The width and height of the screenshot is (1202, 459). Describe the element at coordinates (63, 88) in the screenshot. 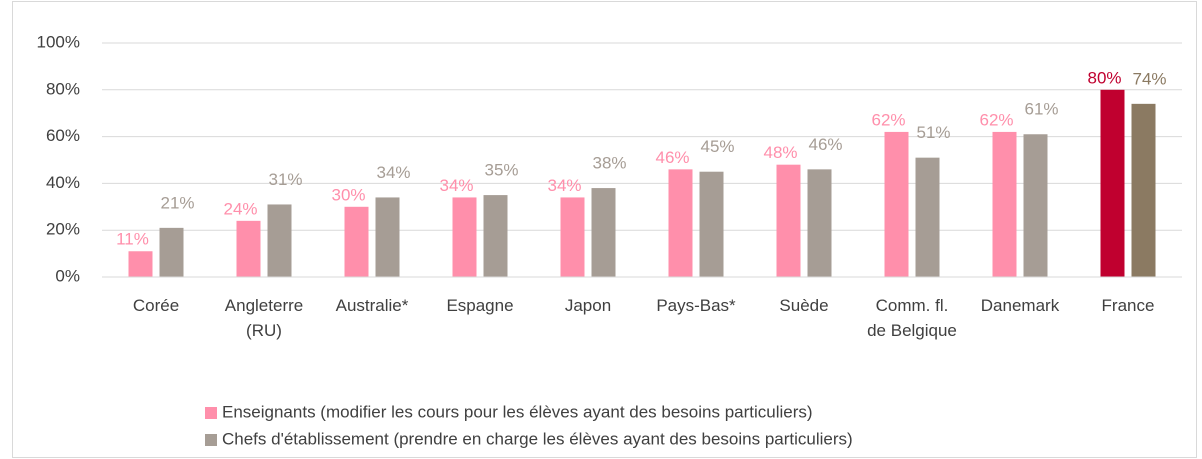

I see `y-tick-label: 80%` at that location.